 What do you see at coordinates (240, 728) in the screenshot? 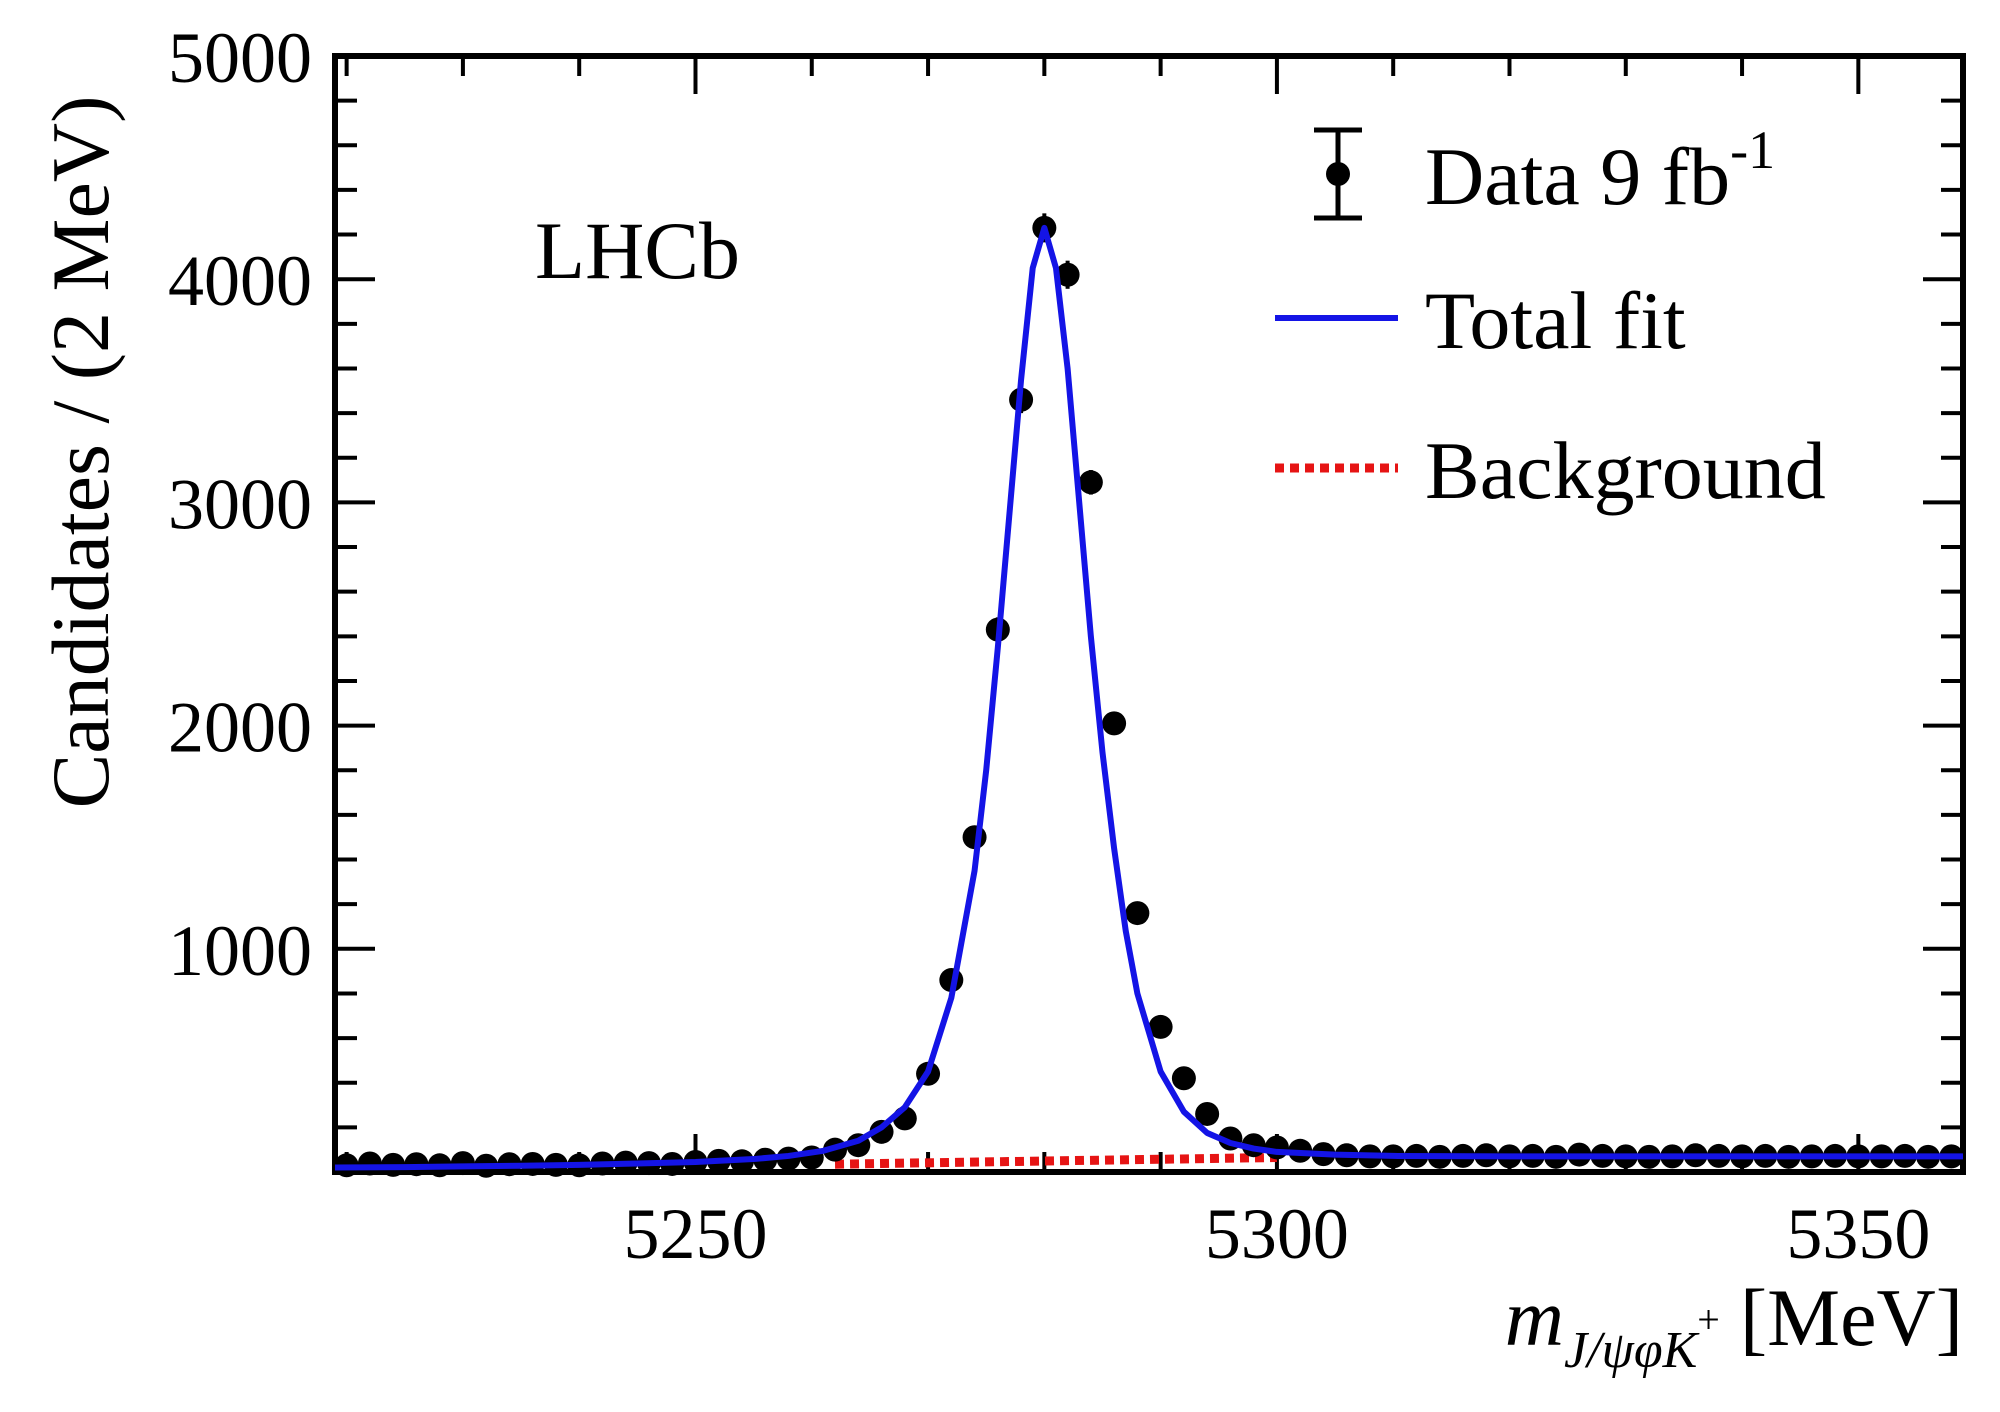
I see `y-tick-label: 2000` at bounding box center [240, 728].